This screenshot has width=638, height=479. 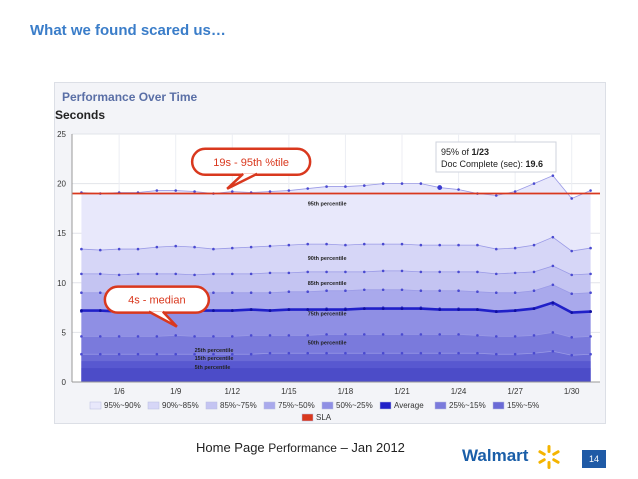 I want to click on percentile-label: 15th percentile, so click(x=214, y=359).